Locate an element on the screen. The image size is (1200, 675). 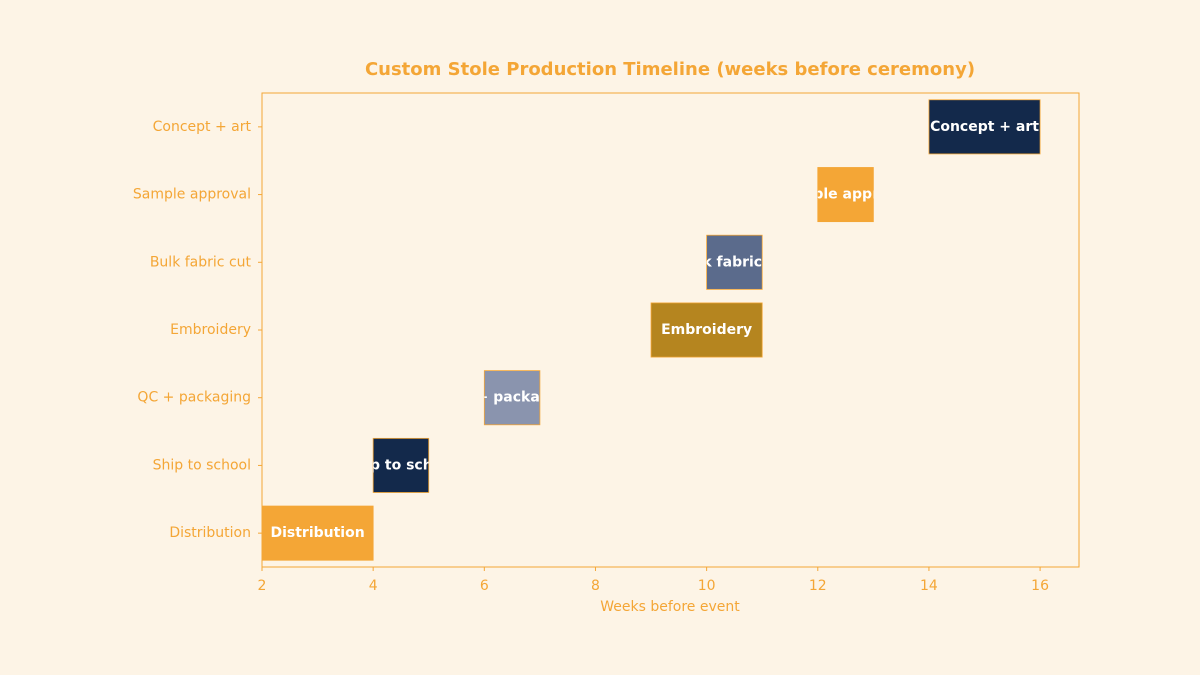
bar-label-embroidery: Embroidery is located at coordinates (706, 330).